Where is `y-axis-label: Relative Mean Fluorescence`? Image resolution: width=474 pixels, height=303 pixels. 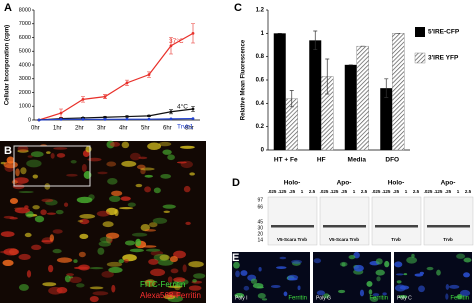
y-axis-label: Relative Mean Fluorescence is located at coordinates (244, 79).